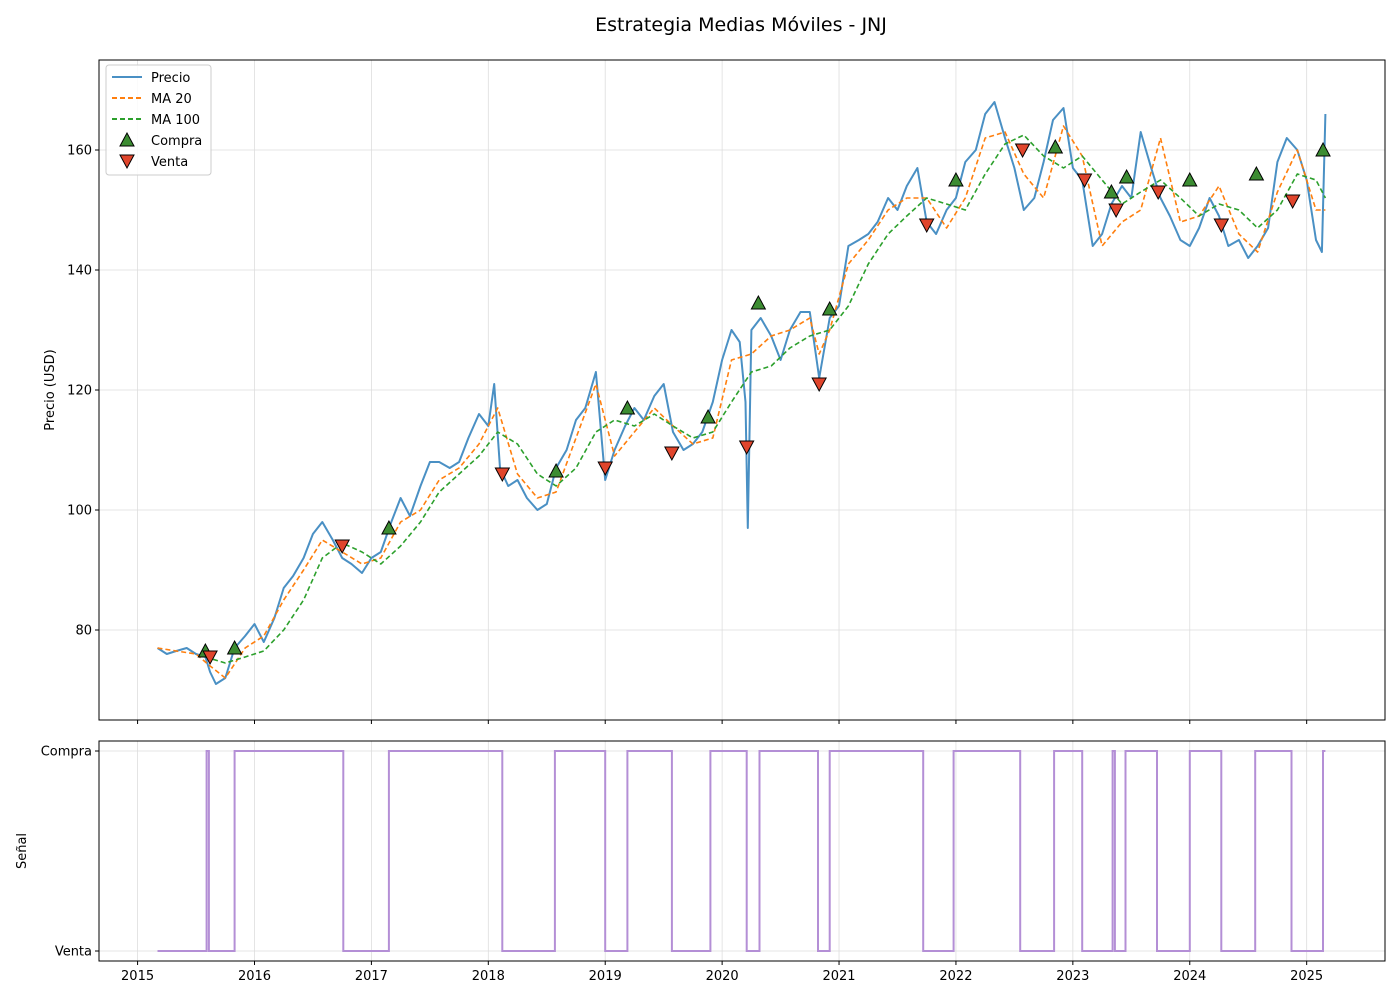 The height and width of the screenshot is (1000, 1400). What do you see at coordinates (79, 391) in the screenshot?
I see `price-y-tick-label: 120` at bounding box center [79, 391].